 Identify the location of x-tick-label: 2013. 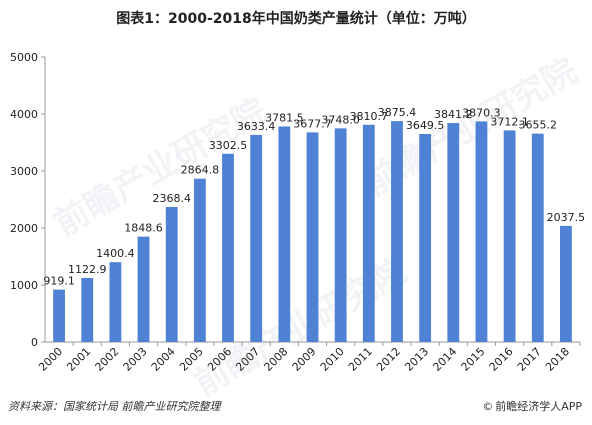
(416, 359).